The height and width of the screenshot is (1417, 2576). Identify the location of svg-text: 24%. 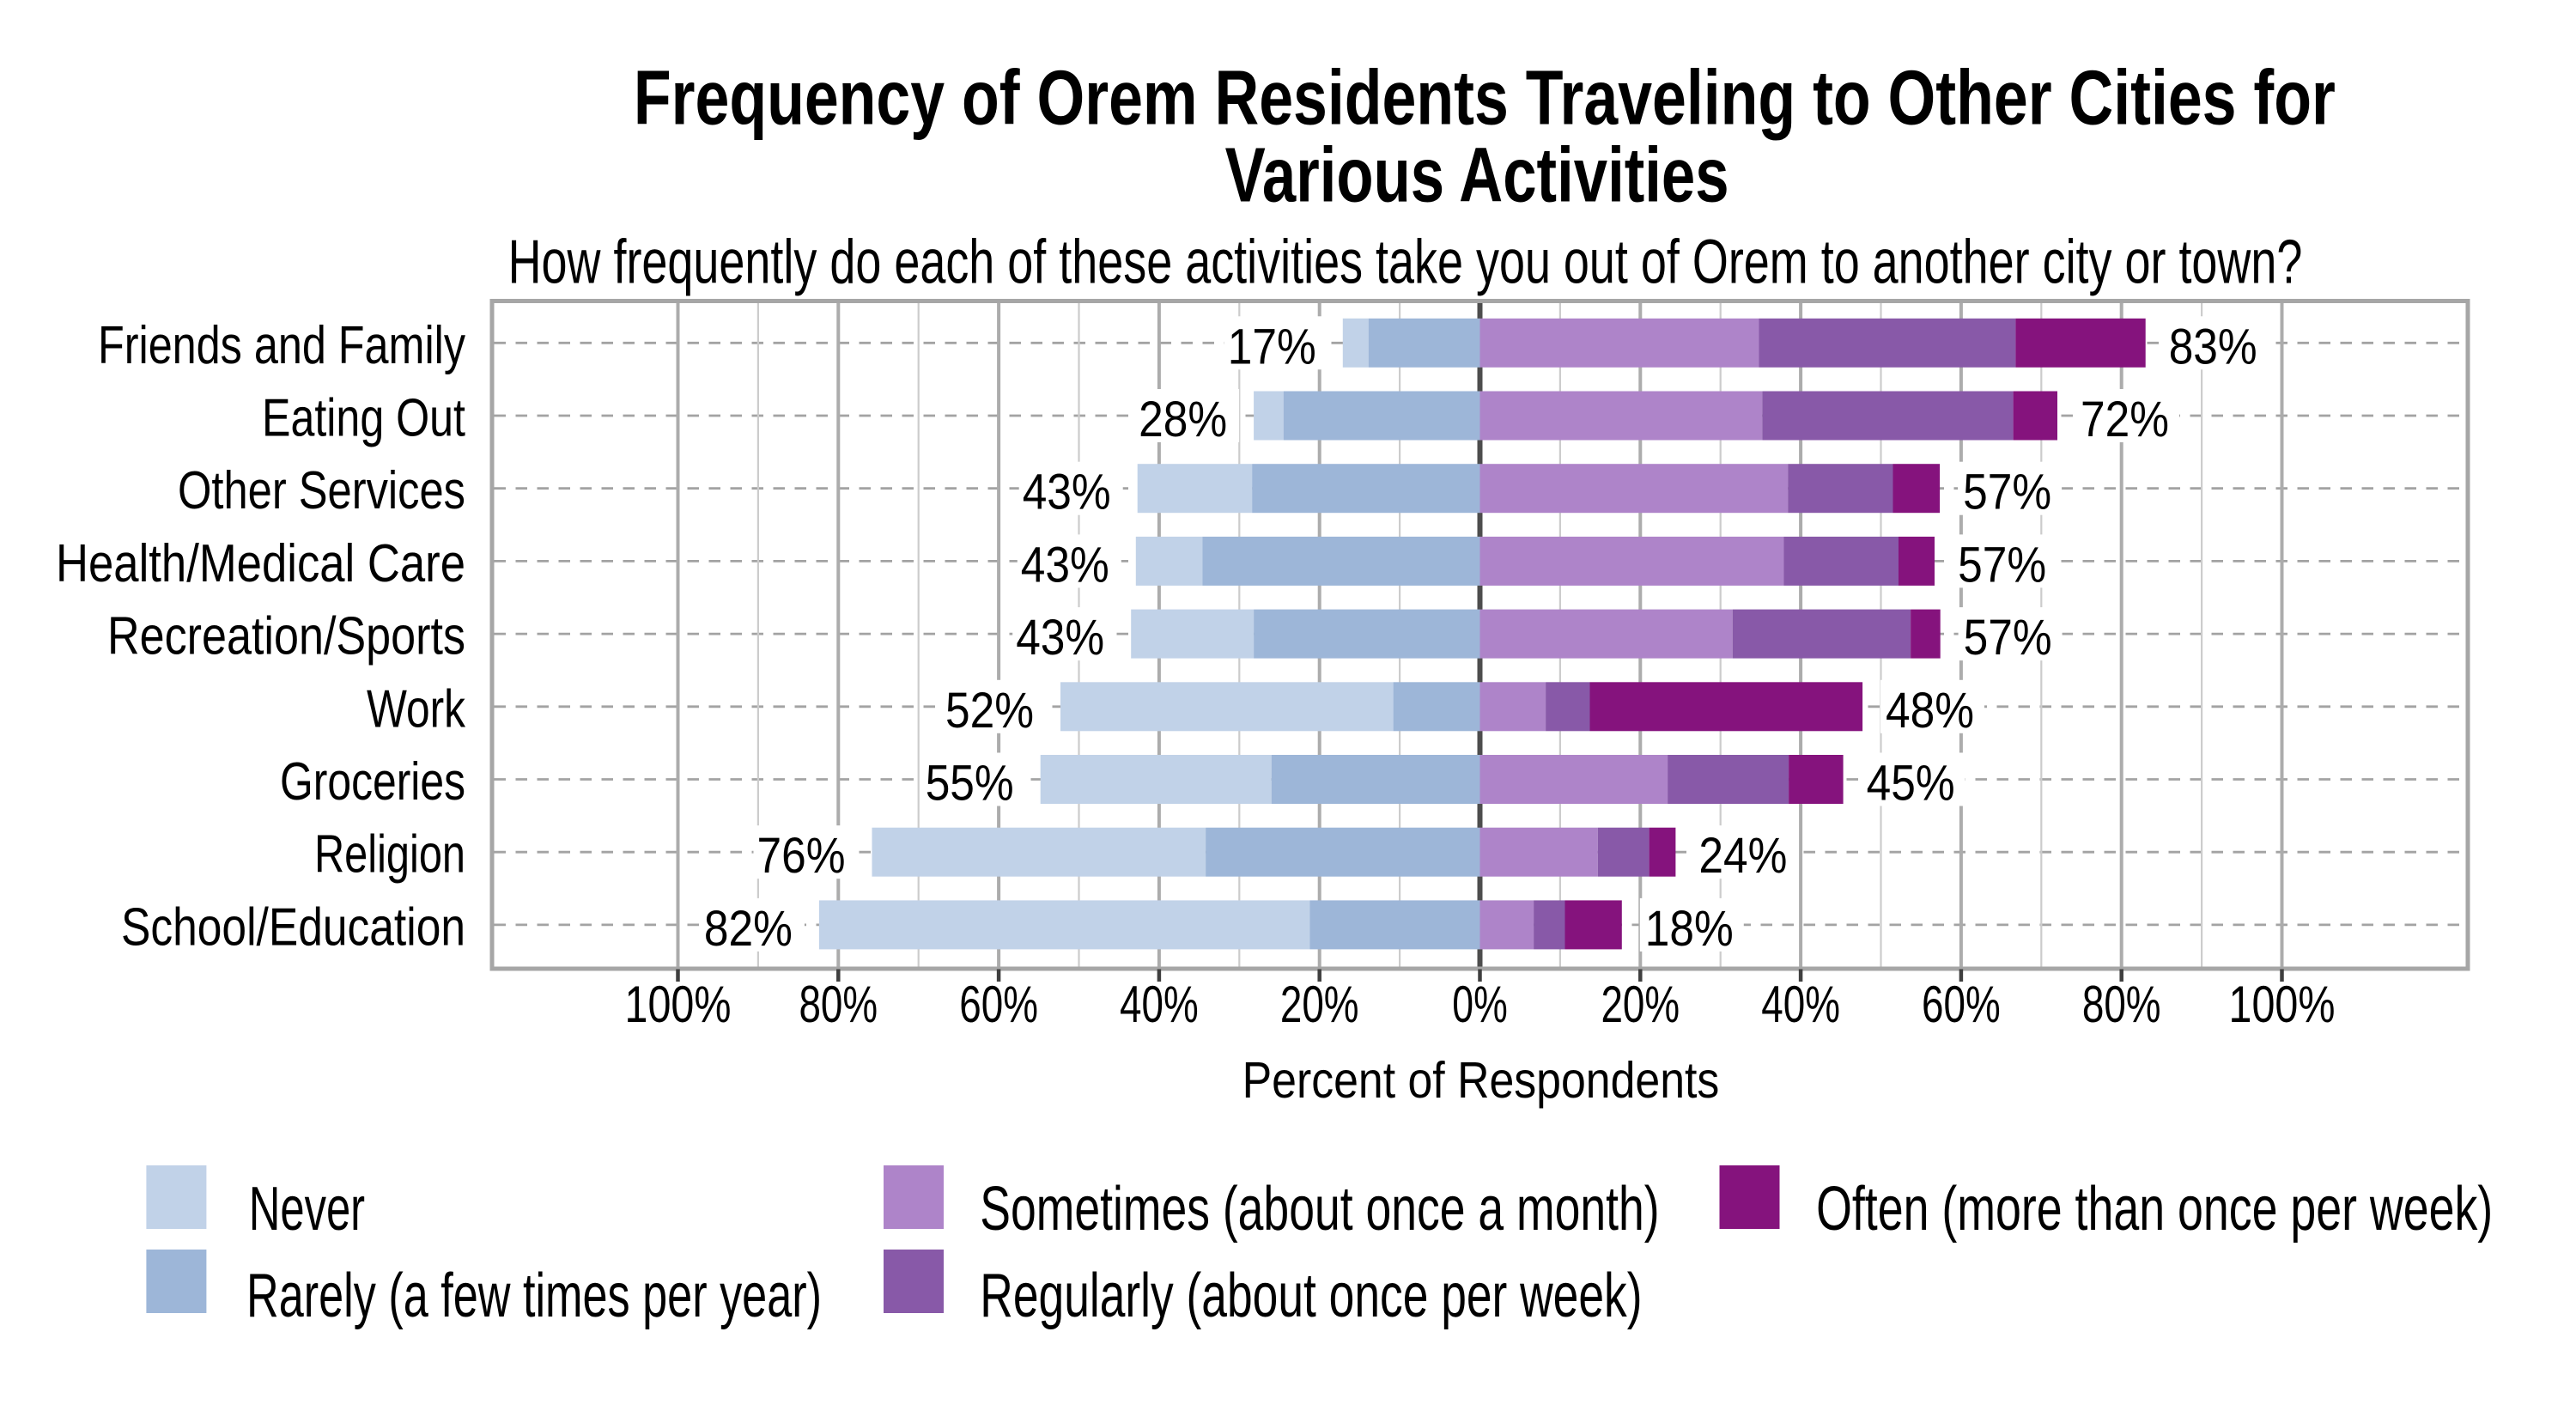
(1742, 856).